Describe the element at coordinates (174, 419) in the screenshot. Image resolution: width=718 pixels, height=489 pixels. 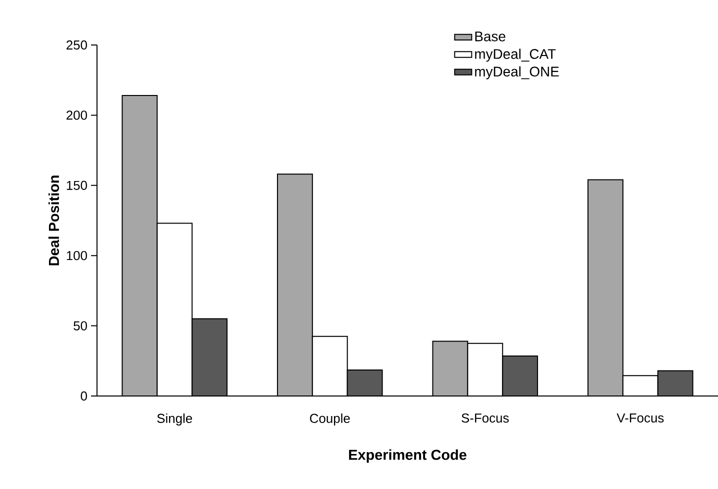
I see `x-tick-label: Single` at that location.